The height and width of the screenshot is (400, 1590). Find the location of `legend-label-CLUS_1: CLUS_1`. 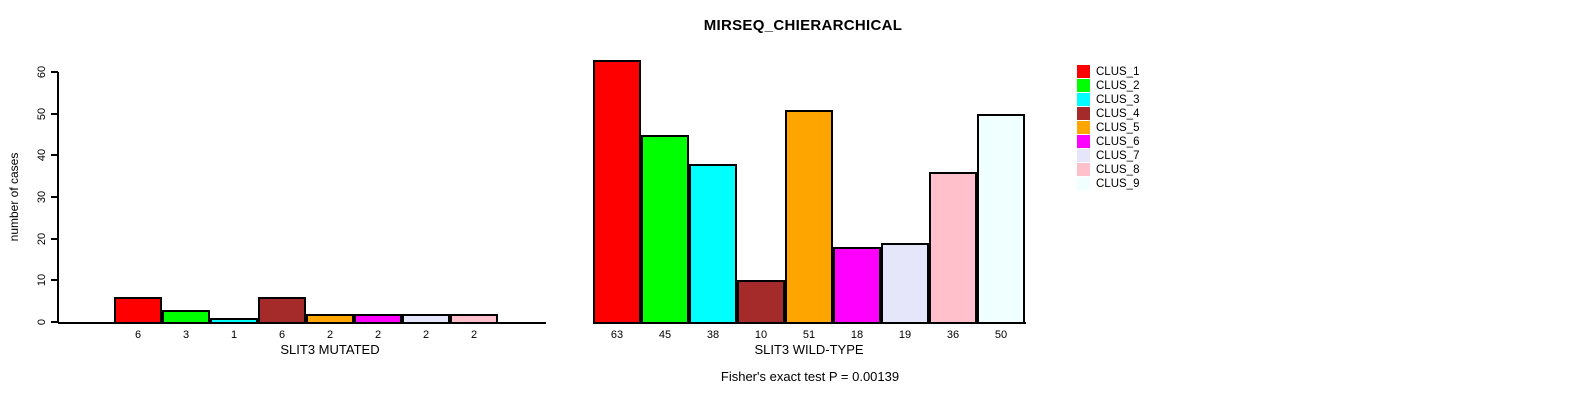

legend-label-CLUS_1: CLUS_1 is located at coordinates (1118, 72).